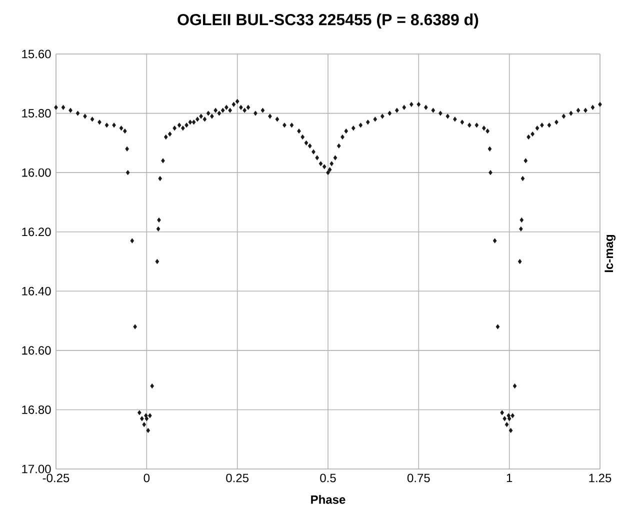 This screenshot has height=529, width=639. Describe the element at coordinates (36, 350) in the screenshot. I see `y-tick-label: 16.60` at that location.